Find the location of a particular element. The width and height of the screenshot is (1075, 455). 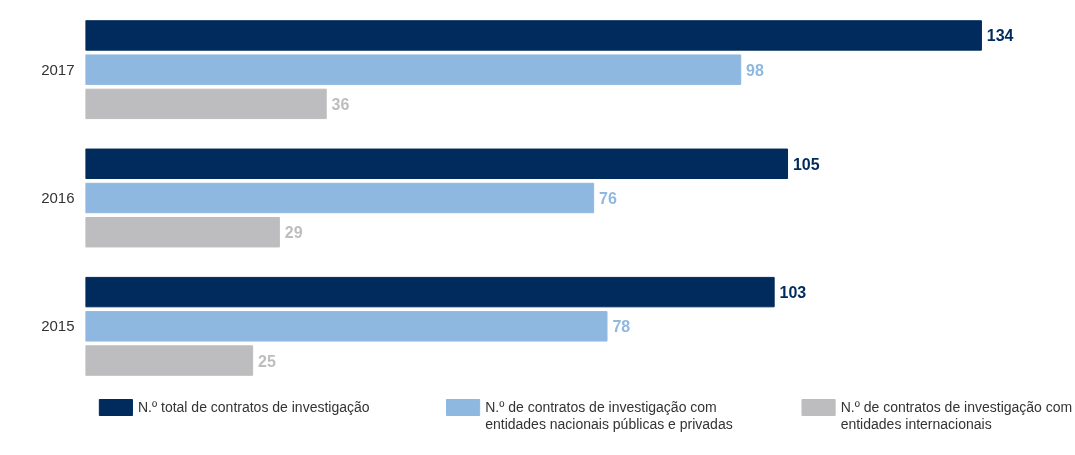

data-label: 78 is located at coordinates (621, 327).